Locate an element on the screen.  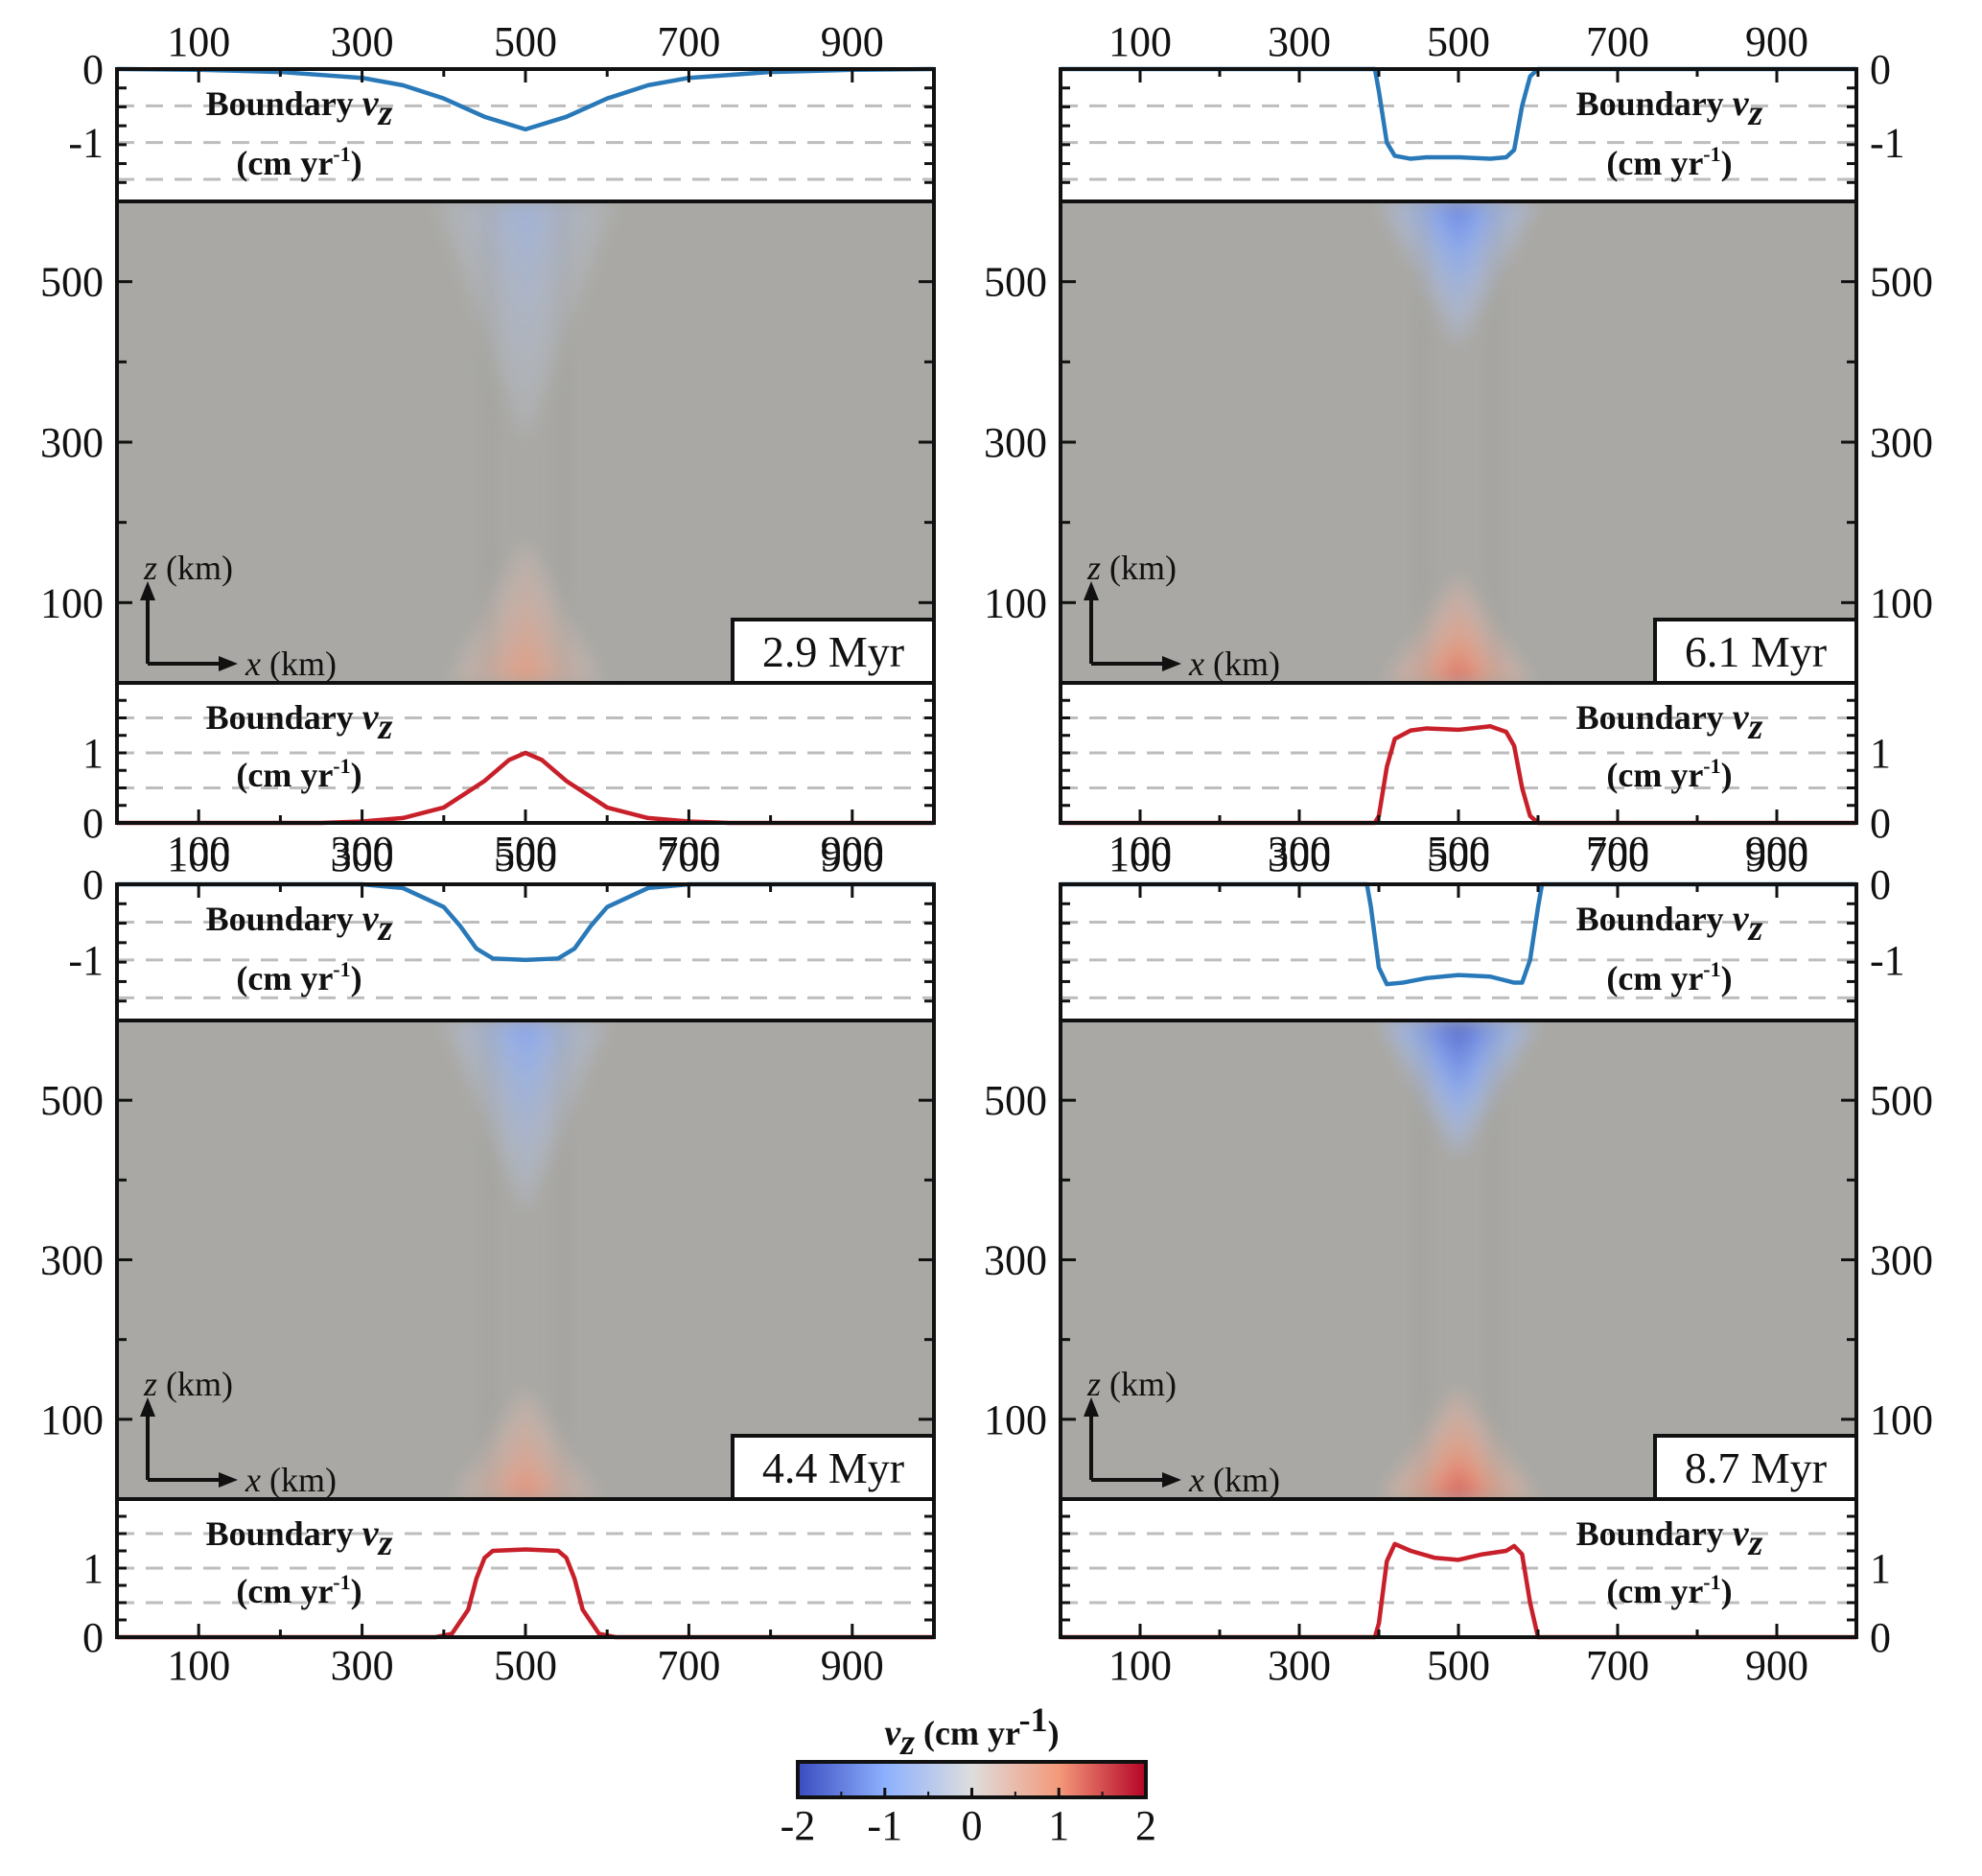
downwelling-cone is located at coordinates (1459, 1032).